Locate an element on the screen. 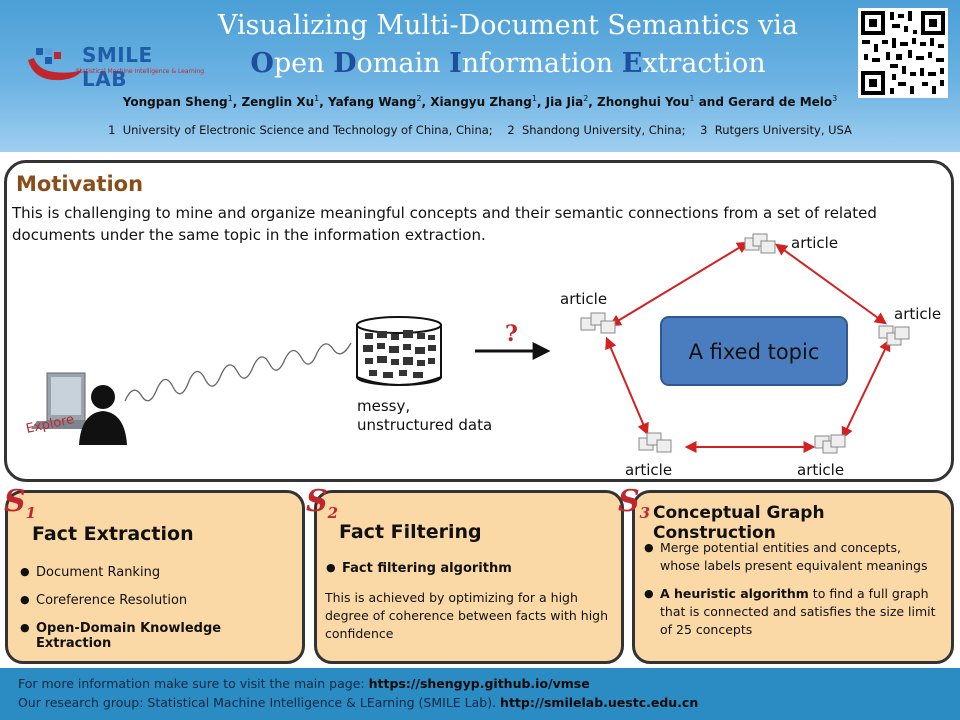 Image resolution: width=960 pixels, height=720 pixels. author: Yafang Wang is located at coordinates (372, 102).